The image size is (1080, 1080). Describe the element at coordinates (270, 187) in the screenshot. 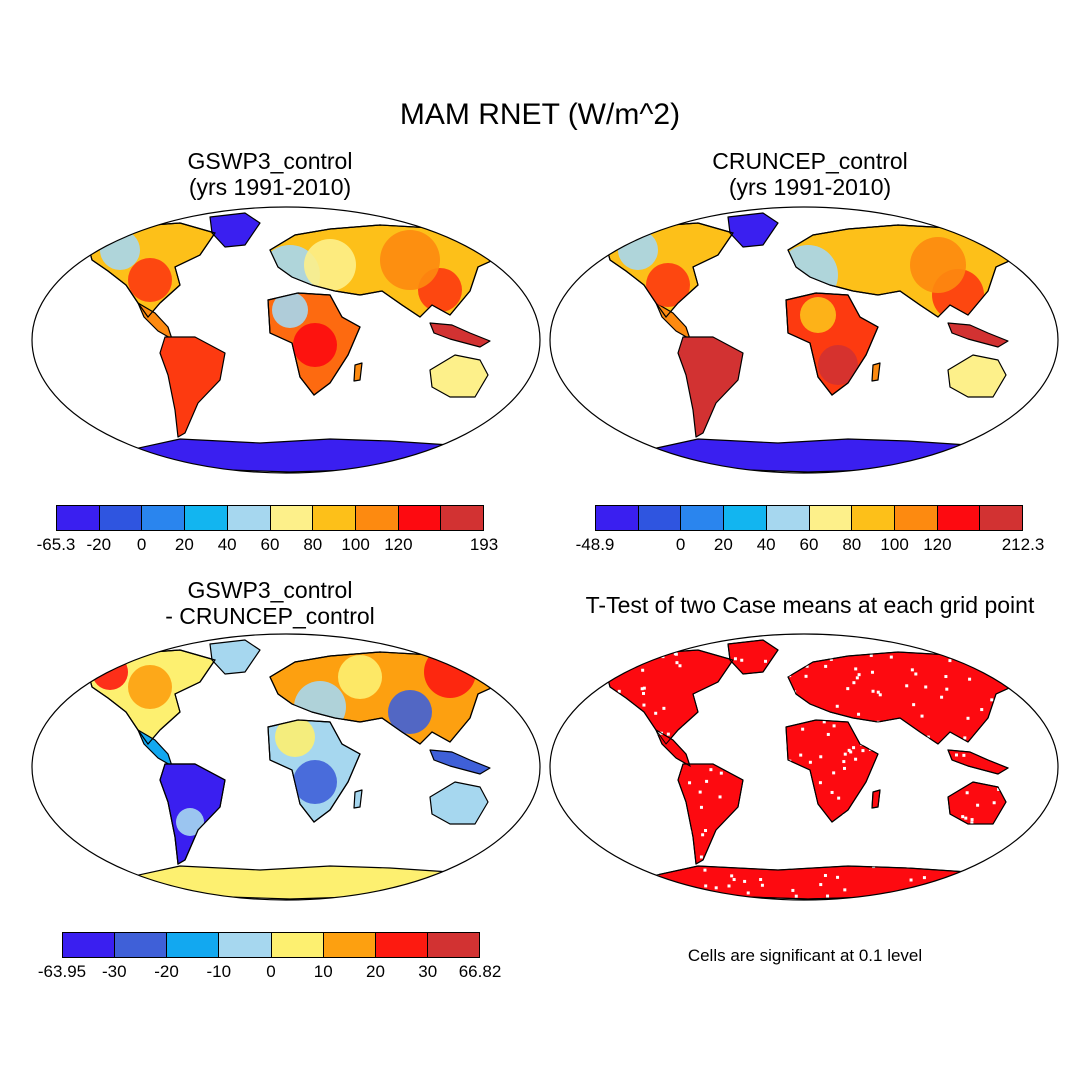

I see `panel-title-line2: (yrs 1991-2010)` at that location.